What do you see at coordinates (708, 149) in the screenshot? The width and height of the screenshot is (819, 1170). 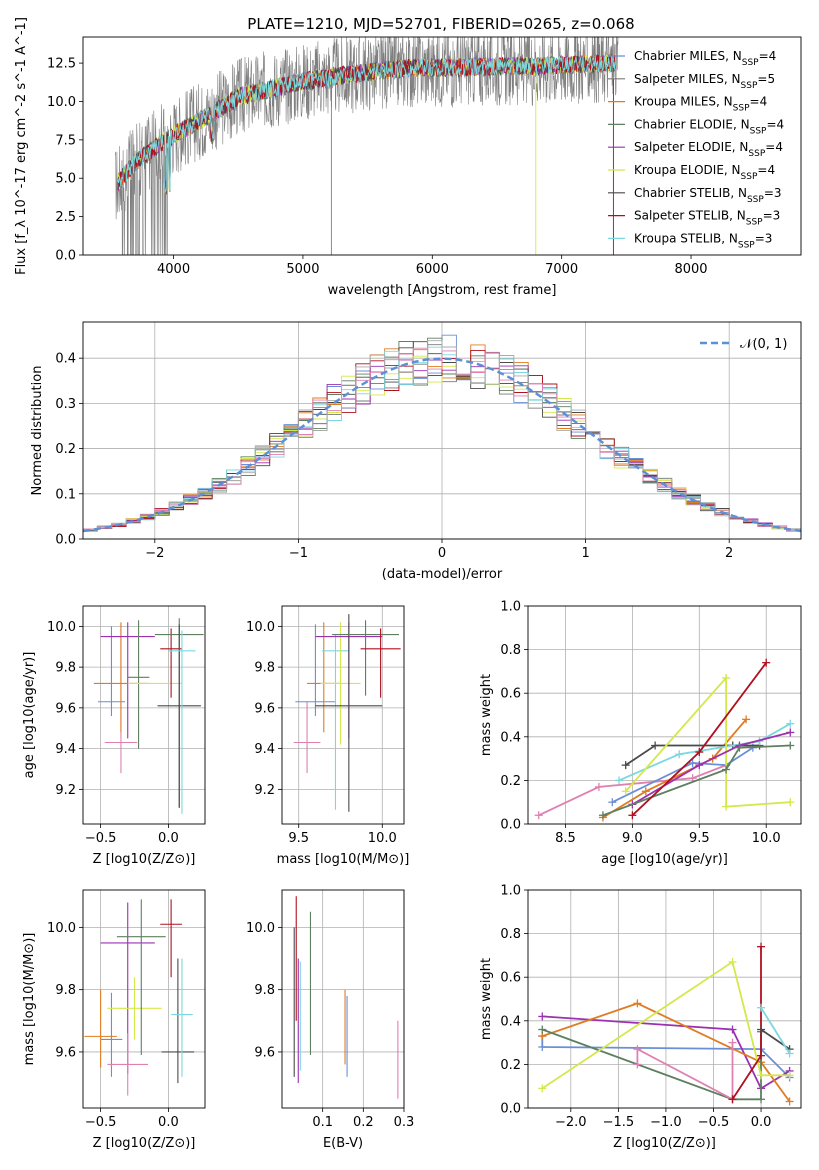 I see `legend-label: Salpeter ELODIE, NSSP=4` at bounding box center [708, 149].